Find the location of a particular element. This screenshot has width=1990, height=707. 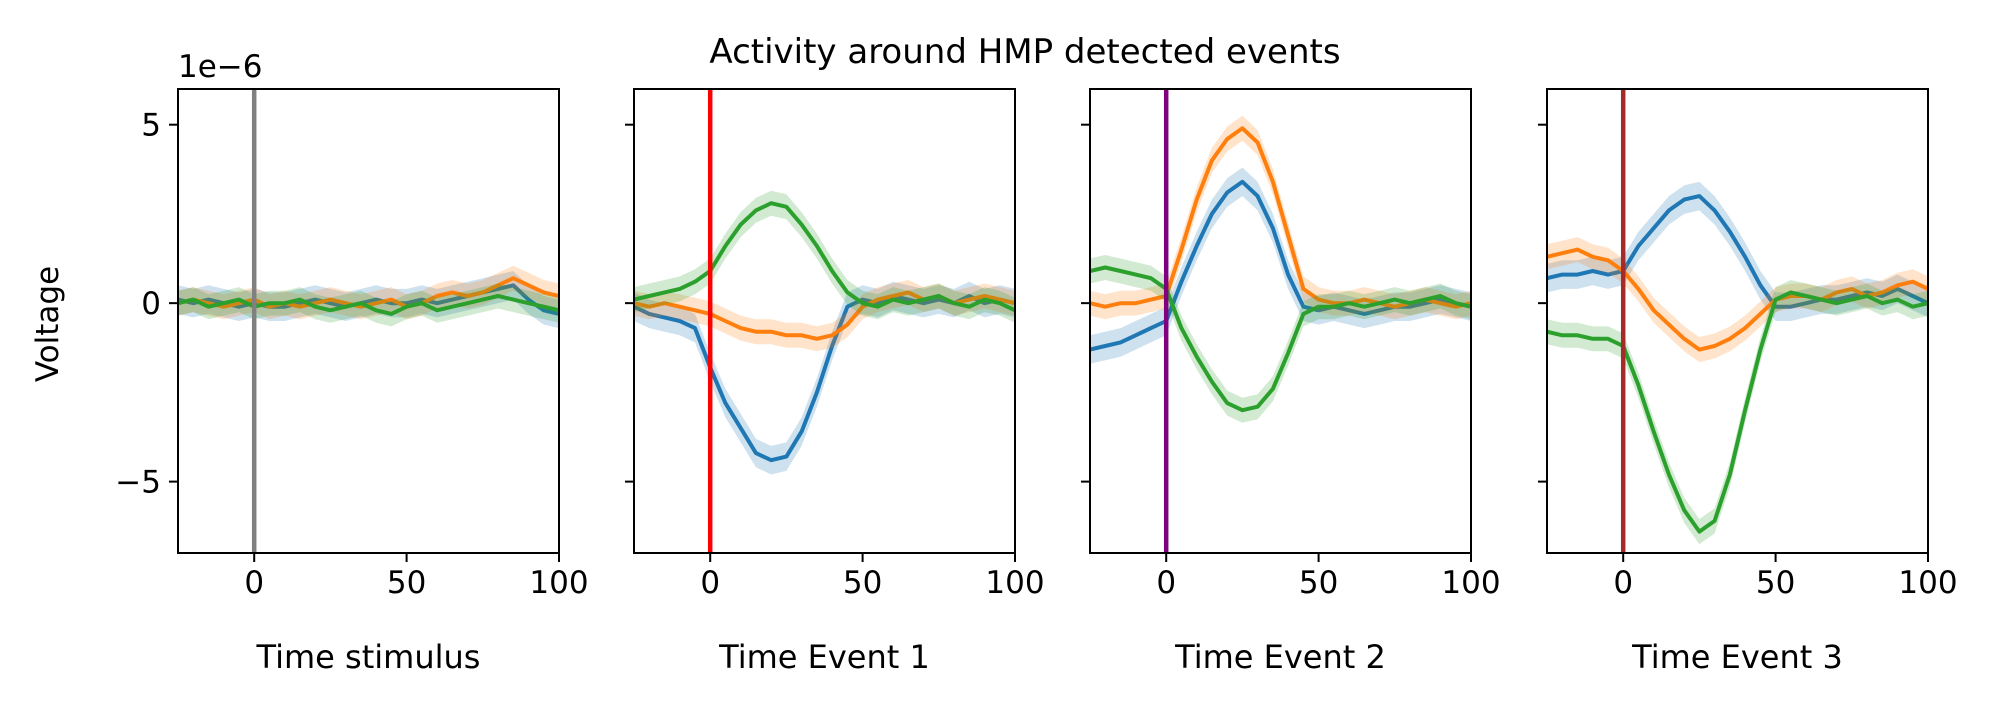

y-tick-label: 5 is located at coordinates (151, 126).